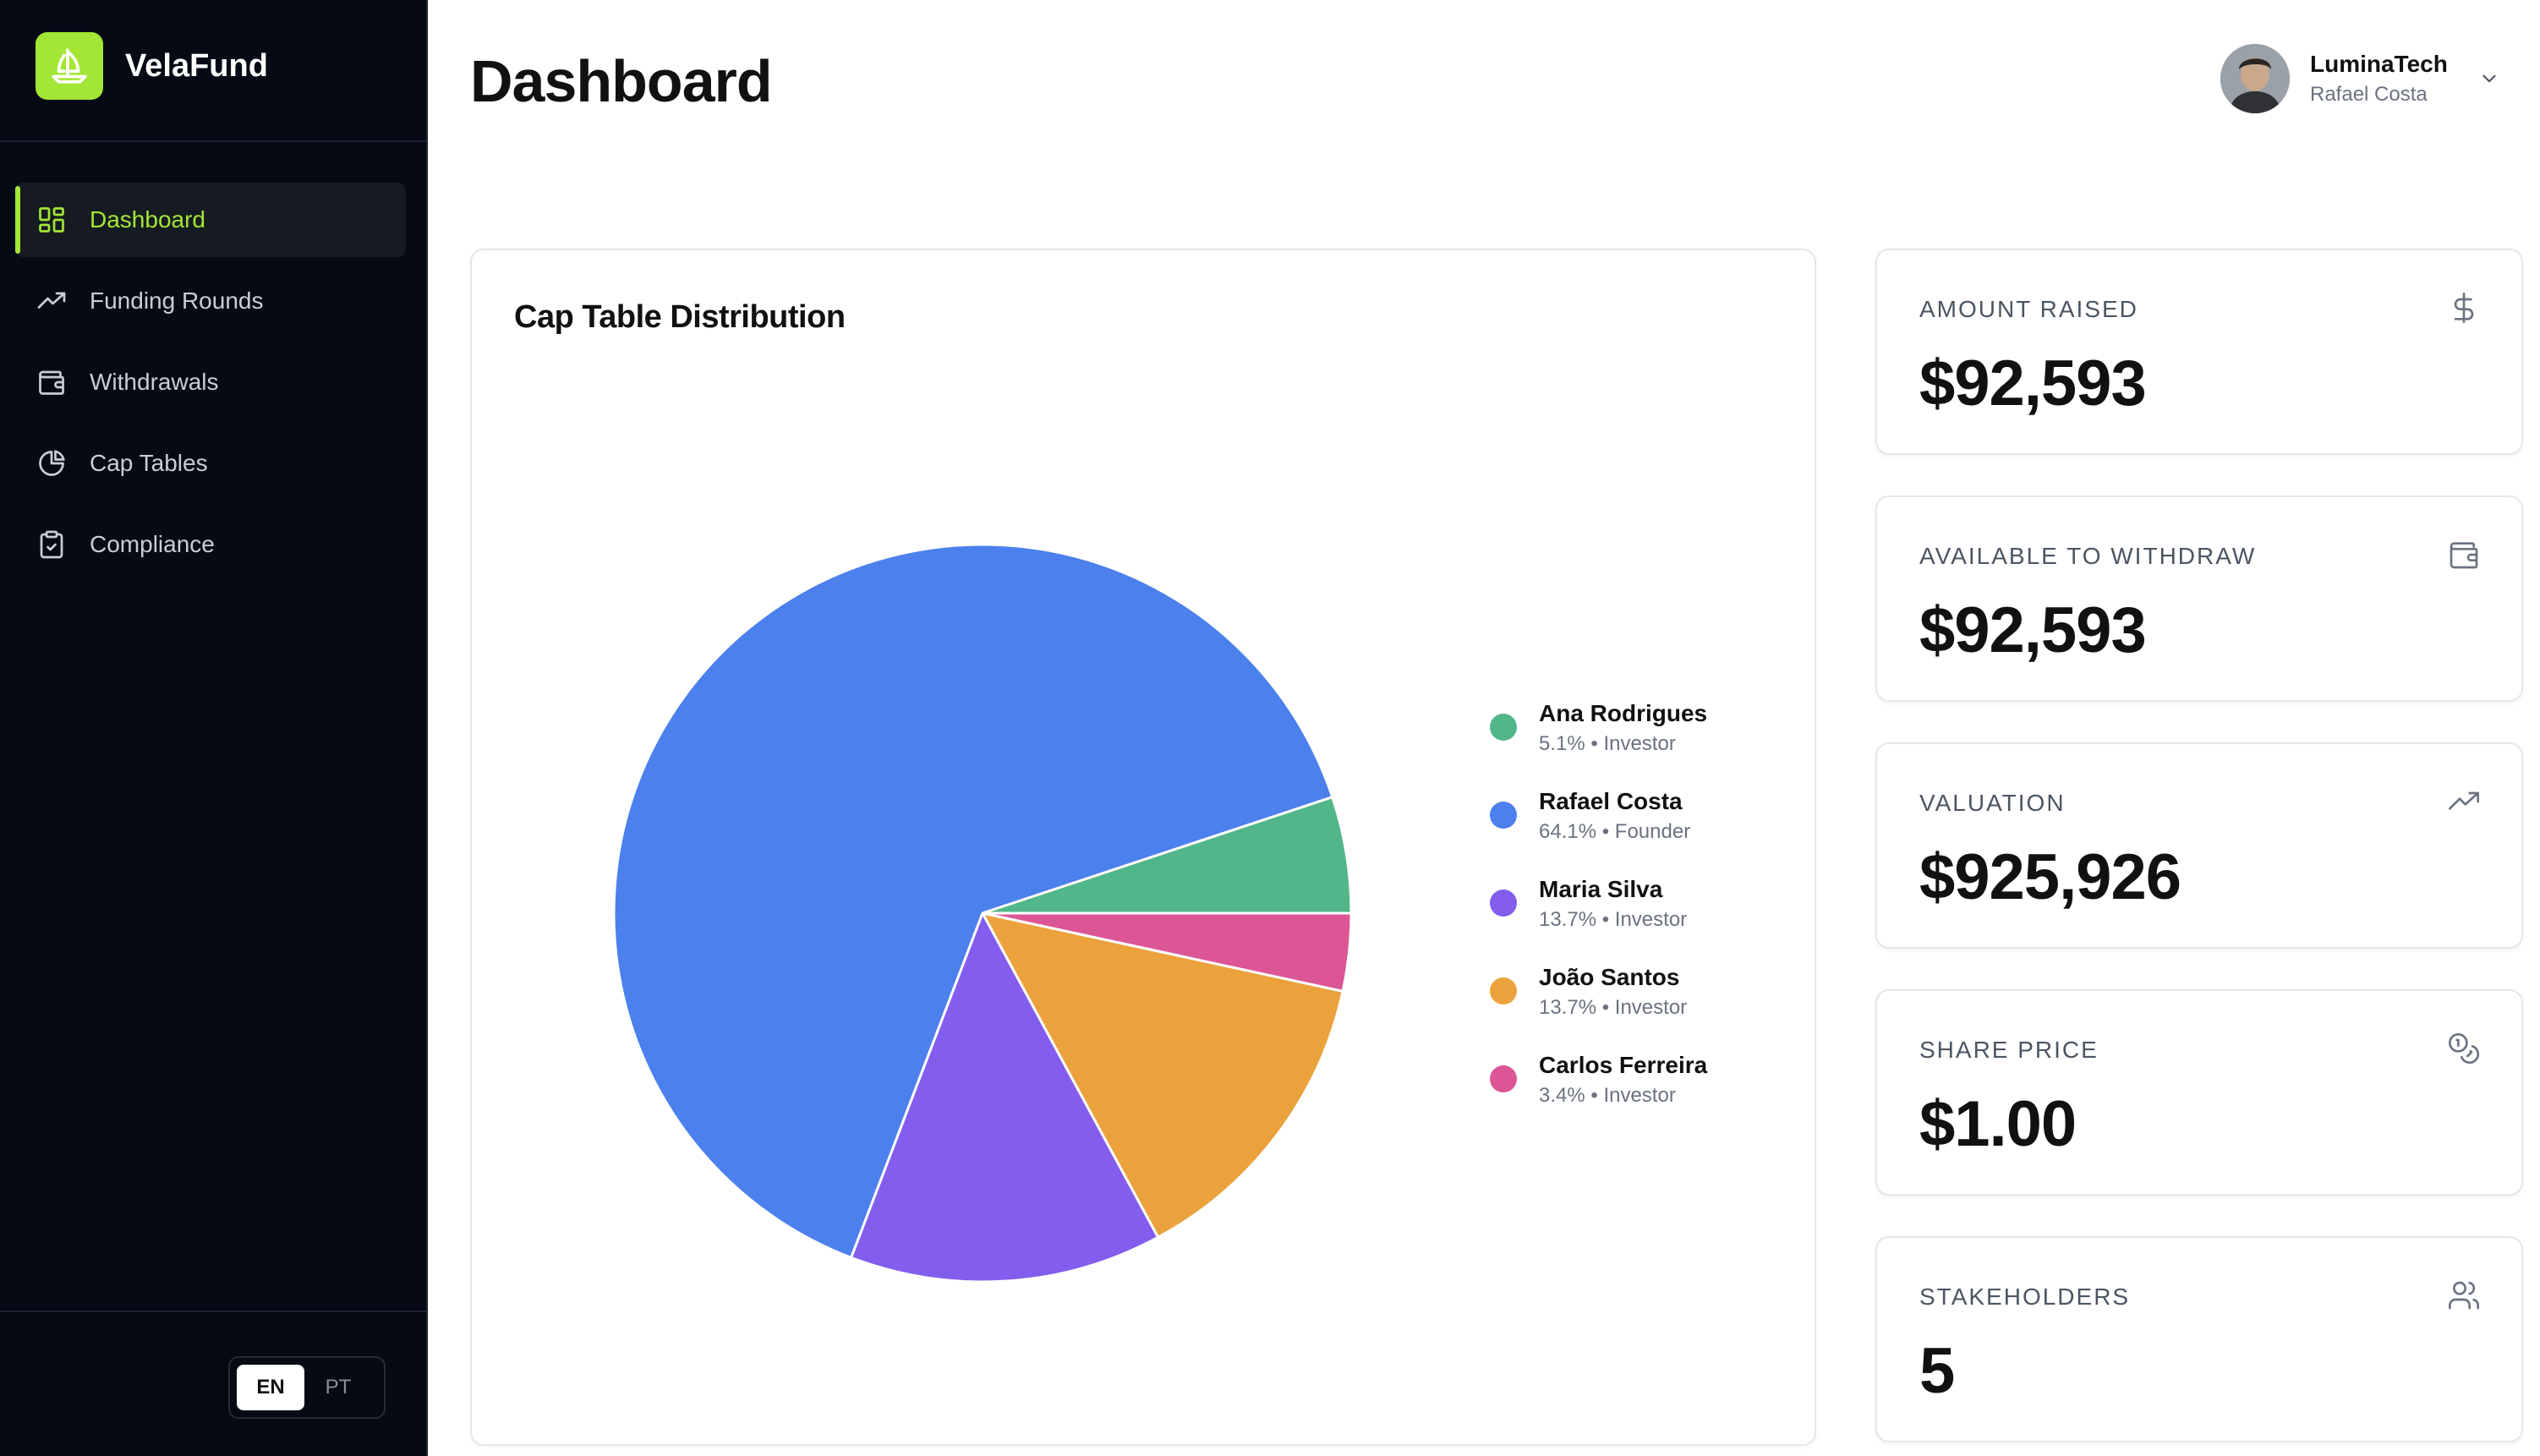 This screenshot has width=2540, height=1456. Describe the element at coordinates (1609, 977) in the screenshot. I see `legend-name: João Santos` at that location.